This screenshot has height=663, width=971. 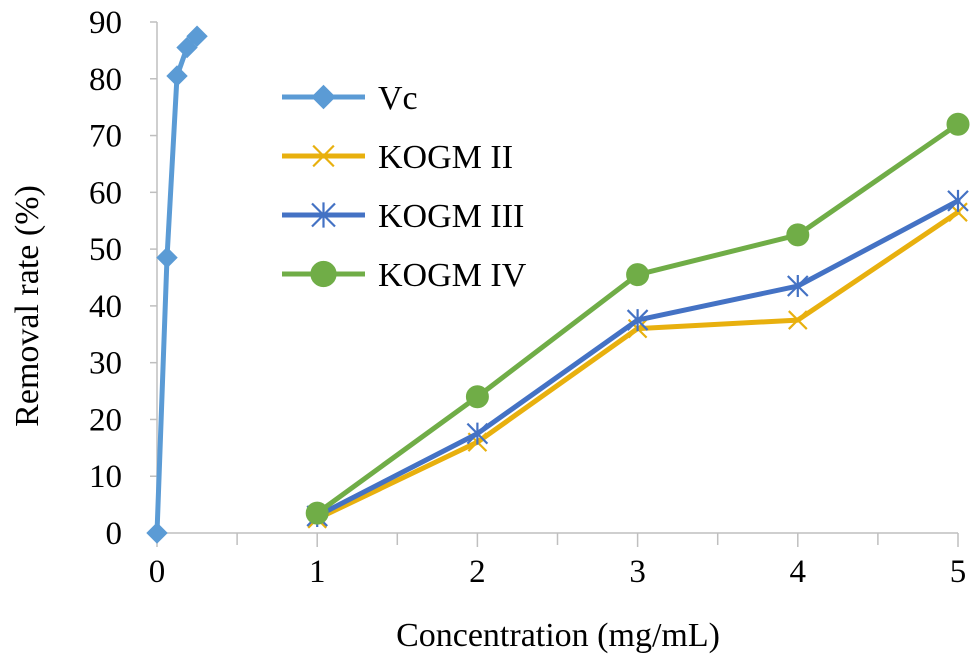 I want to click on legend-marker-kogm-iii, so click(x=323, y=215).